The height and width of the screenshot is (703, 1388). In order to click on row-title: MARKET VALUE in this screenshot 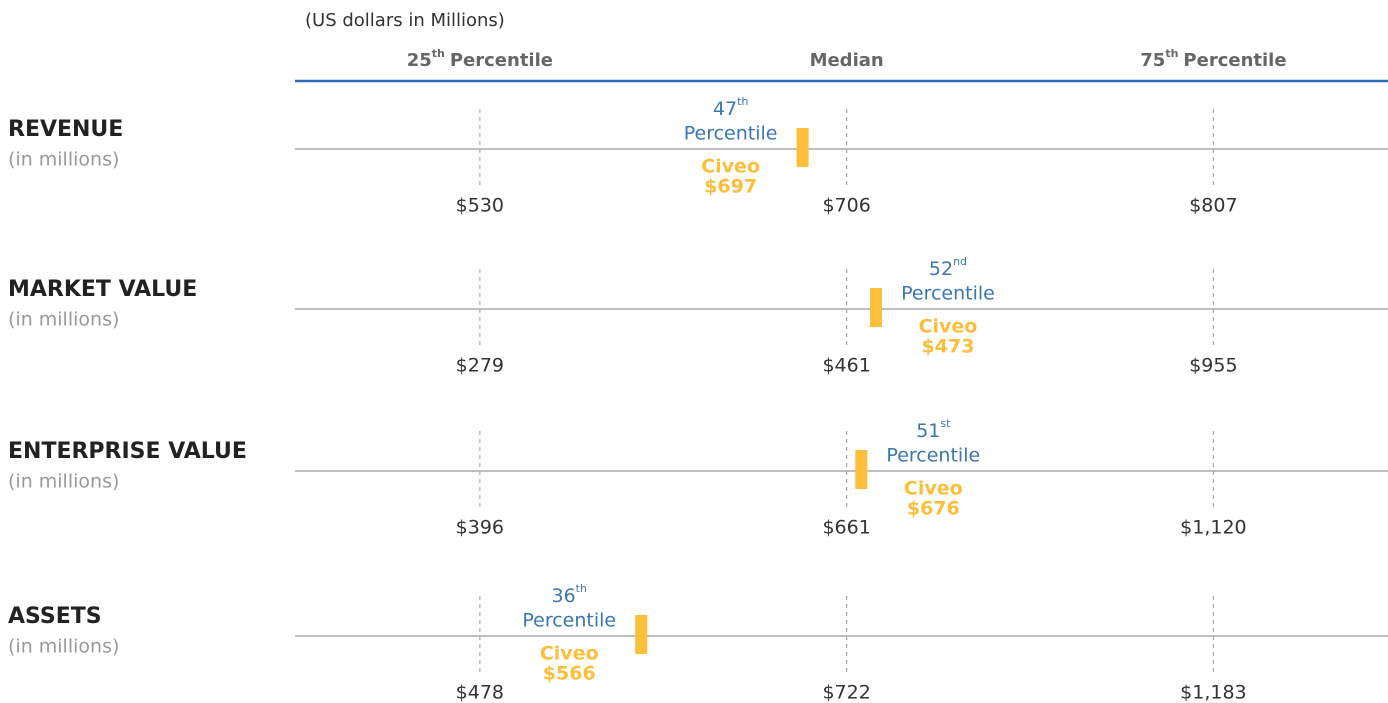, I will do `click(102, 289)`.